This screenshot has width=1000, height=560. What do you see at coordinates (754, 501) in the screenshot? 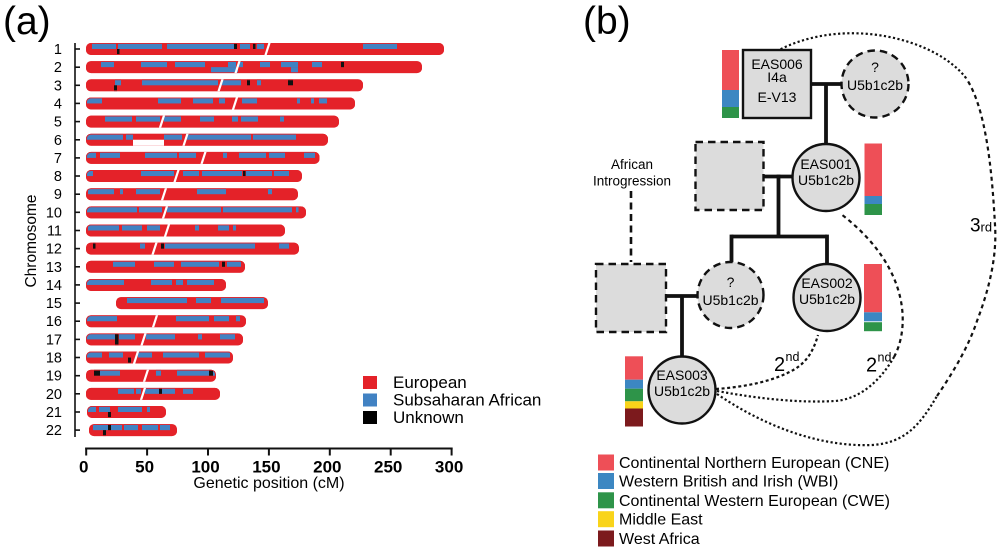
I see `svg-text:Continental Western European (: Continental Western European (CWE)` at bounding box center [754, 501].